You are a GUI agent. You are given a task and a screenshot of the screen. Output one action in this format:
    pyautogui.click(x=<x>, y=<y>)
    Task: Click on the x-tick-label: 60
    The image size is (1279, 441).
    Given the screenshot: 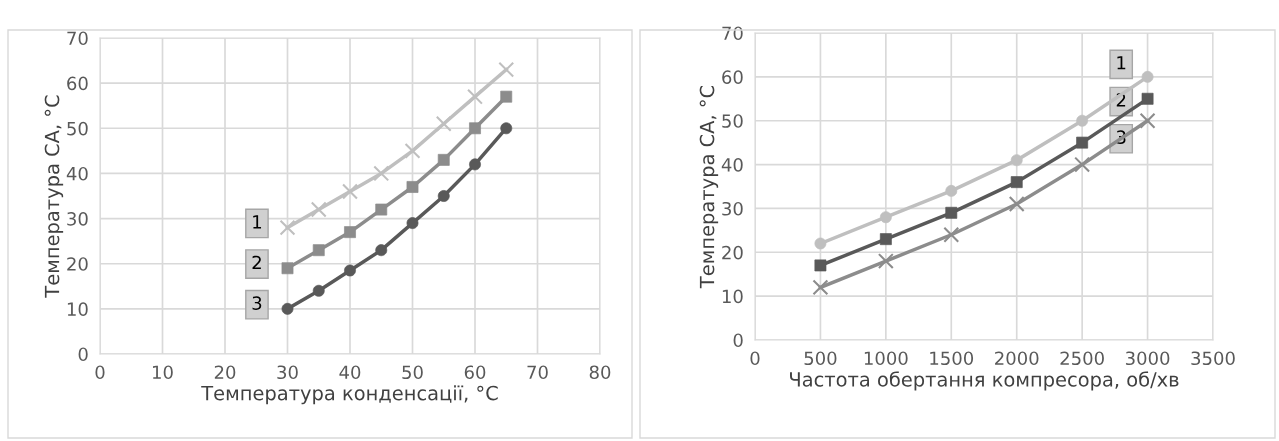 What is the action you would take?
    pyautogui.click(x=475, y=372)
    